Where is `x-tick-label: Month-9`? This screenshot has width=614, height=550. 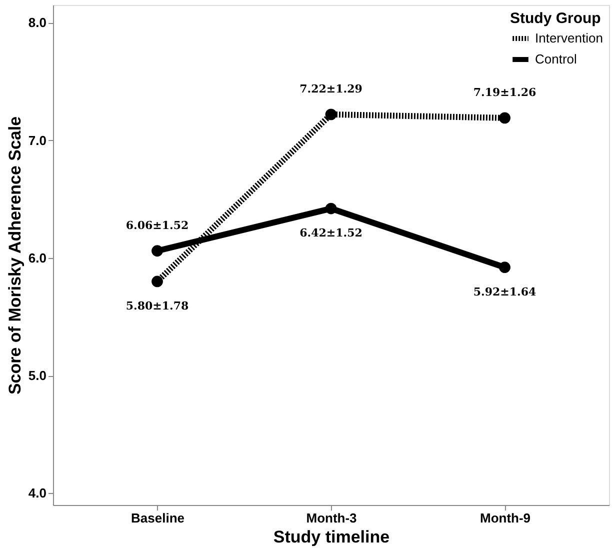
x-tick-label: Month-9 is located at coordinates (505, 518).